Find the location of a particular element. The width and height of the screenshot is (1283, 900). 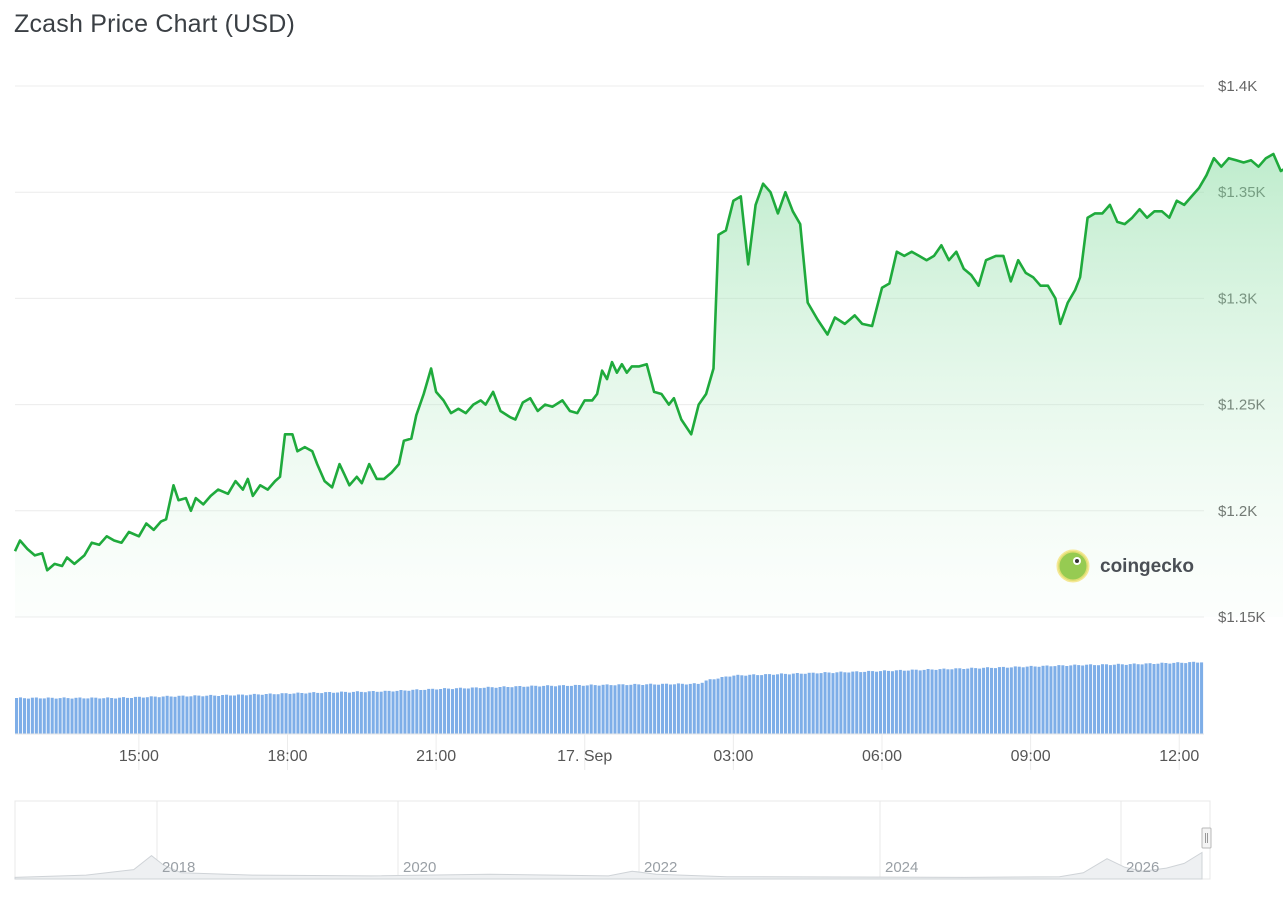

x-tick-label: 21:00 is located at coordinates (436, 756).